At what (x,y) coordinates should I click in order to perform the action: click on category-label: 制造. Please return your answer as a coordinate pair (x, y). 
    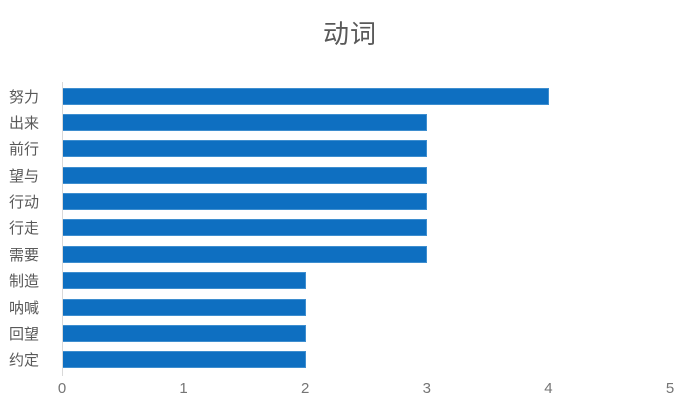
    Looking at the image, I should click on (23, 282).